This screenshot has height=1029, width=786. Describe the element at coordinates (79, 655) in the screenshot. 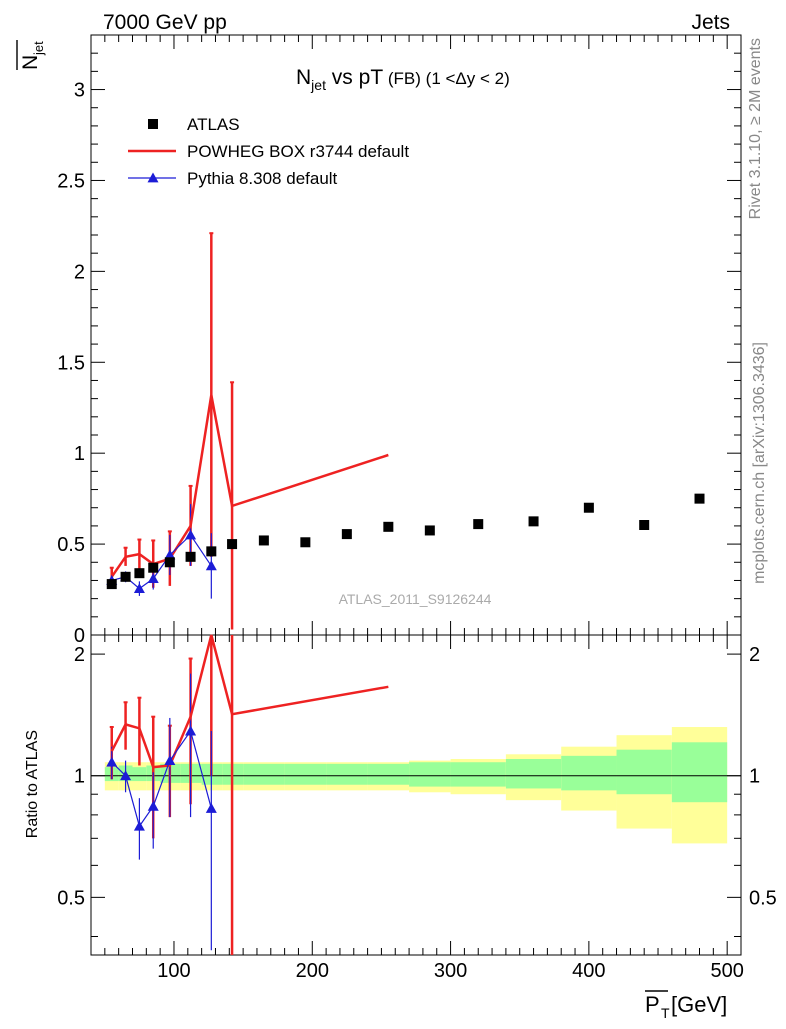

I see `ratio-y-tick-label-left: 2` at that location.